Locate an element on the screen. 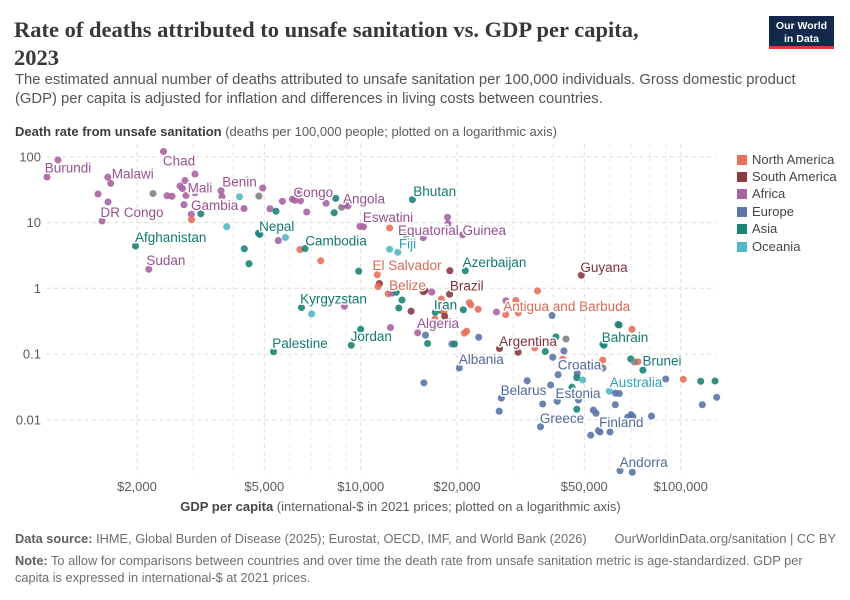  svg-text: Algeria is located at coordinates (438, 323).